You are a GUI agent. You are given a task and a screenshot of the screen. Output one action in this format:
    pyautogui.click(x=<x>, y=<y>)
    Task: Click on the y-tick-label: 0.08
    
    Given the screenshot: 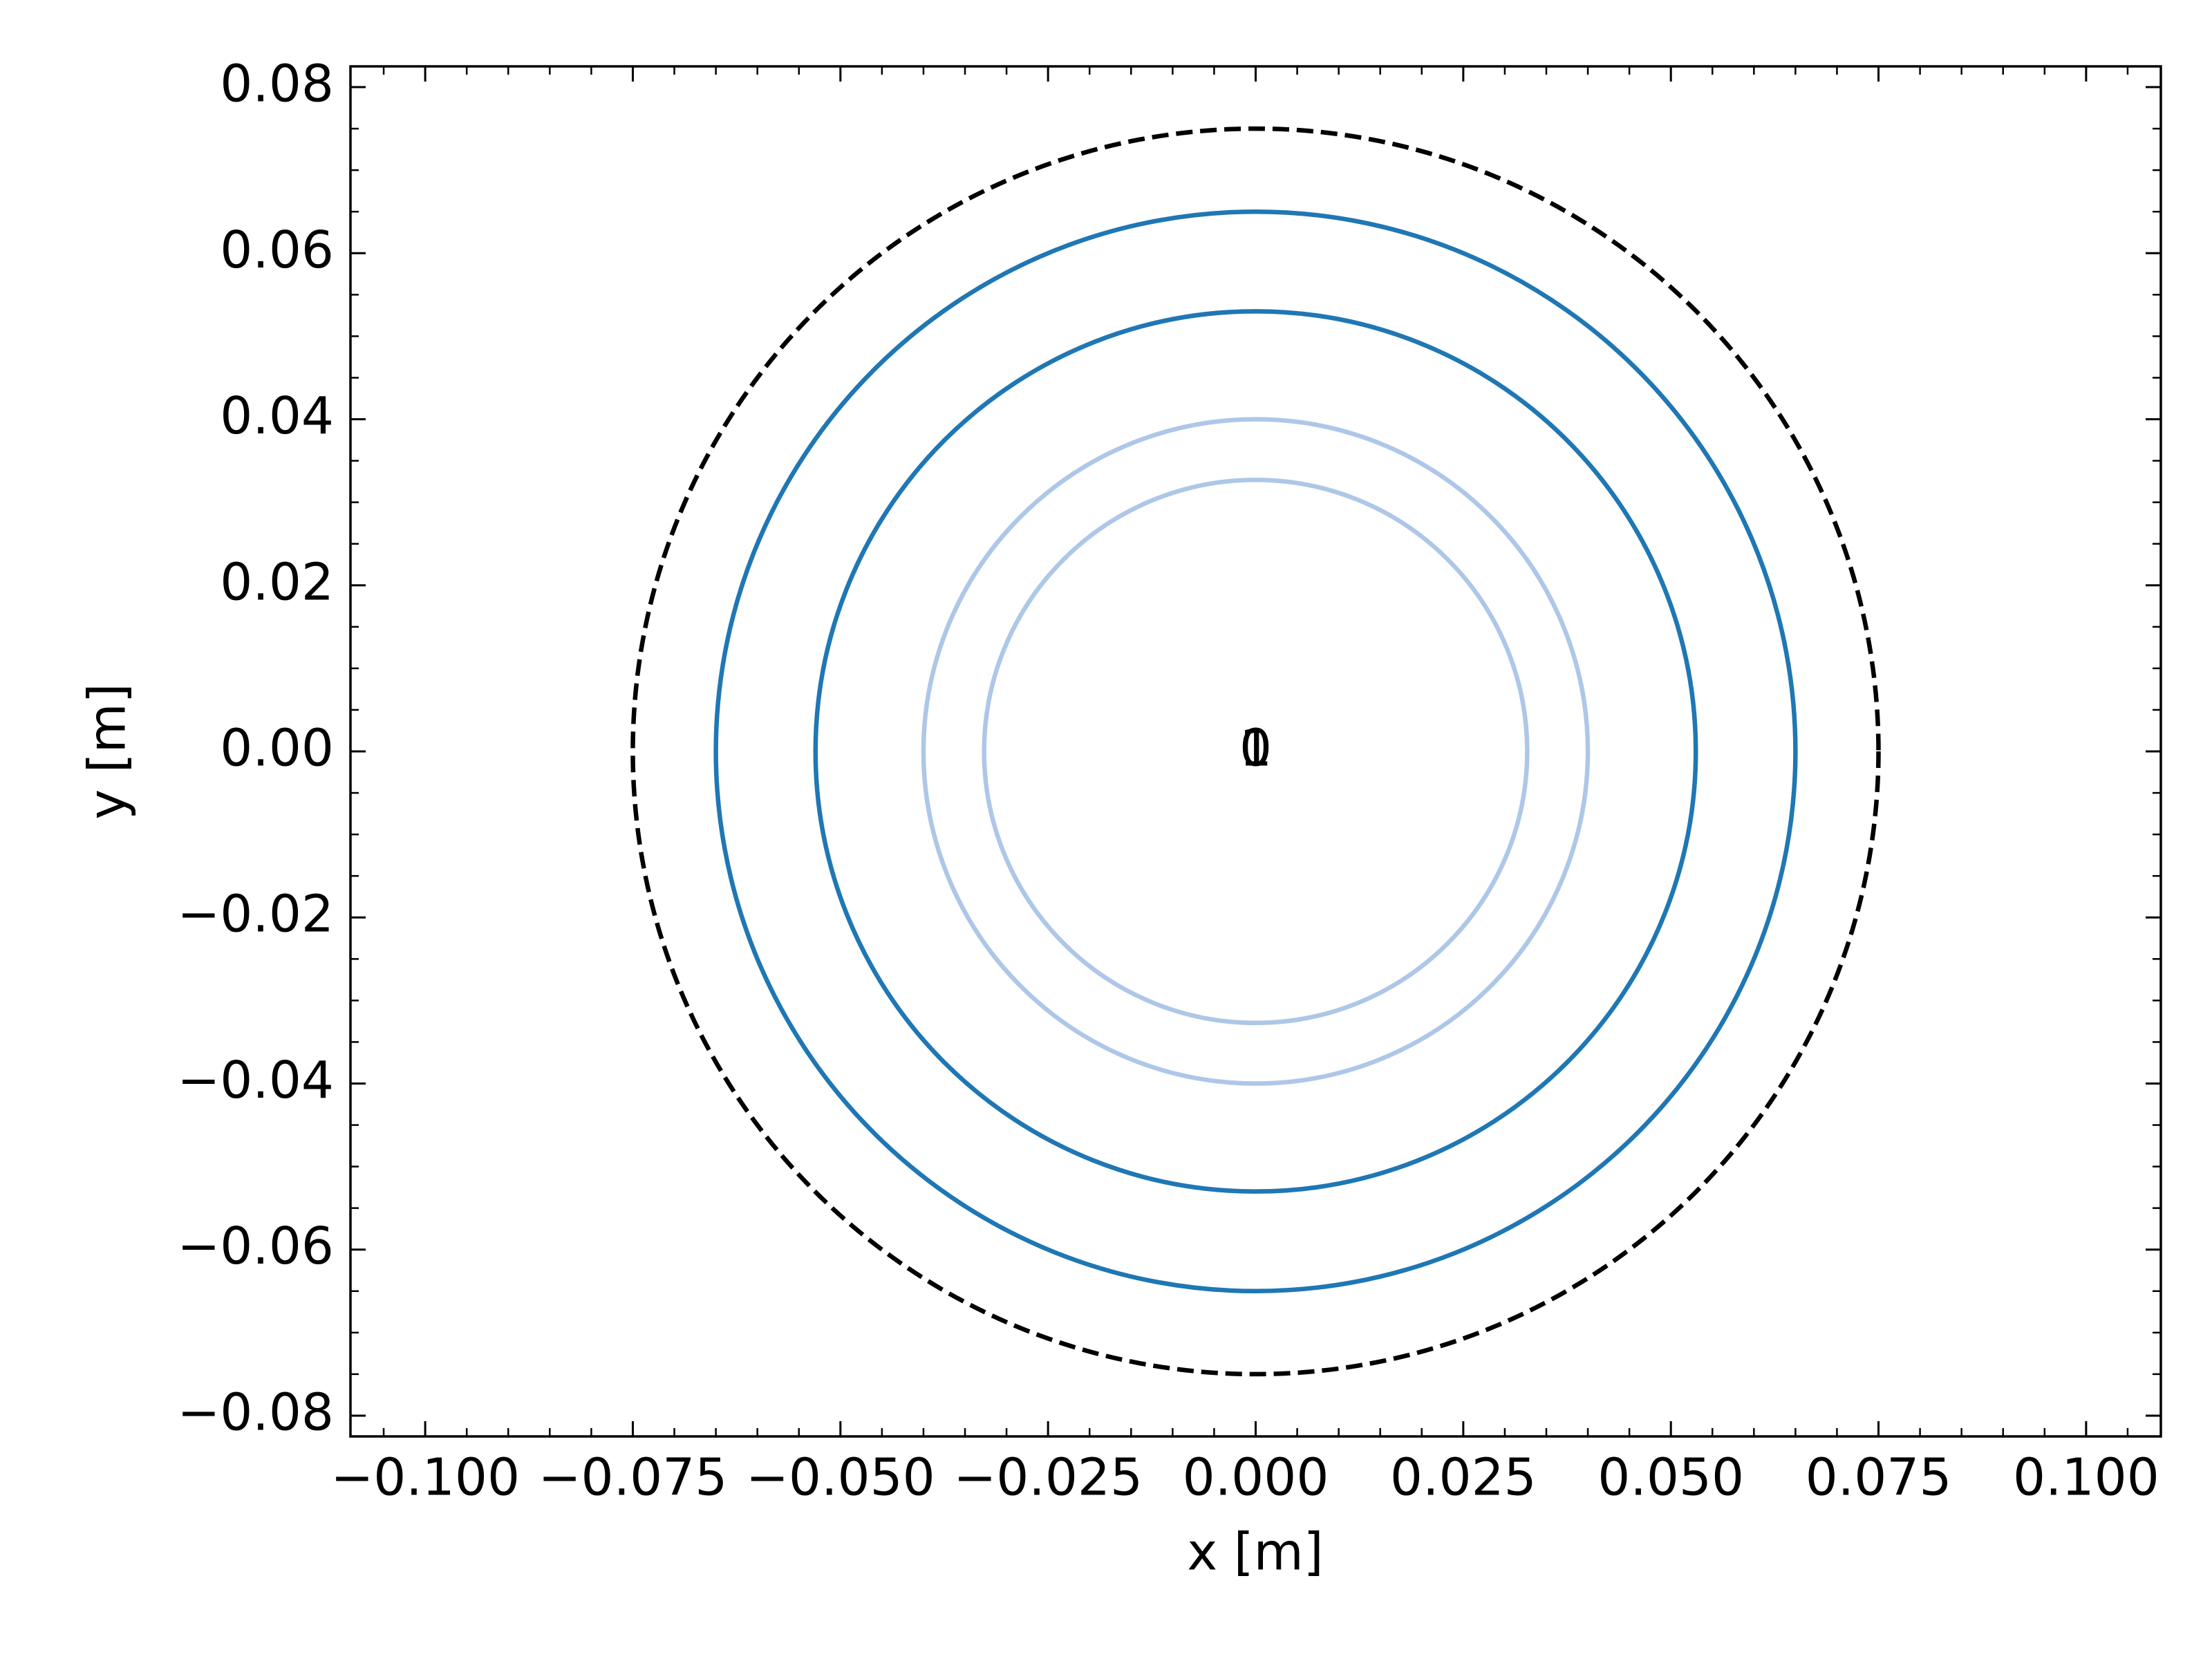 What is the action you would take?
    pyautogui.click(x=277, y=84)
    